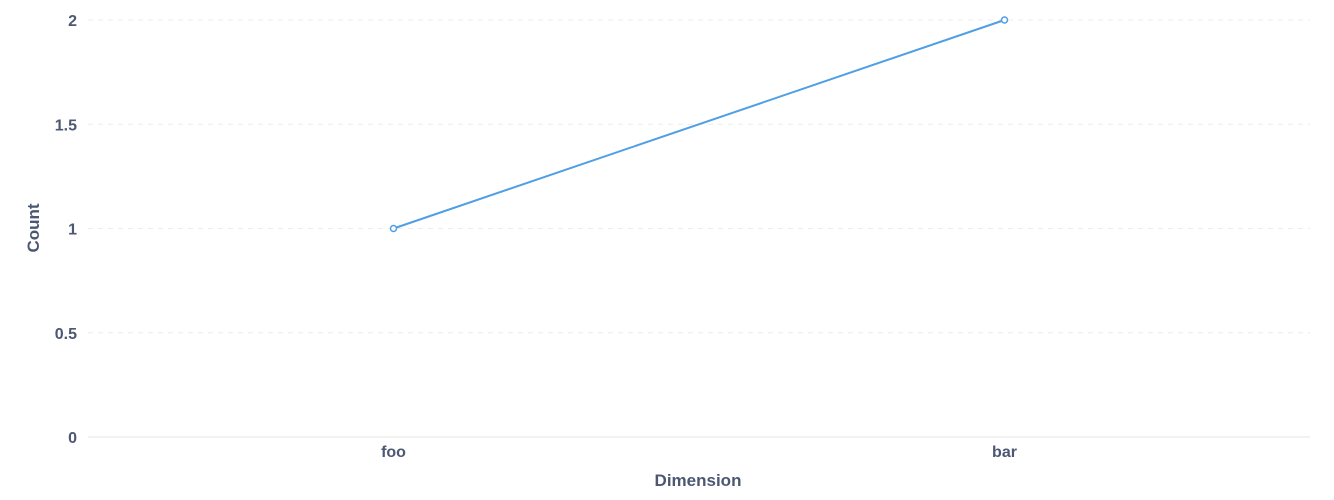 Image resolution: width=1334 pixels, height=500 pixels. What do you see at coordinates (33, 227) in the screenshot?
I see `y-axis-title: Count` at bounding box center [33, 227].